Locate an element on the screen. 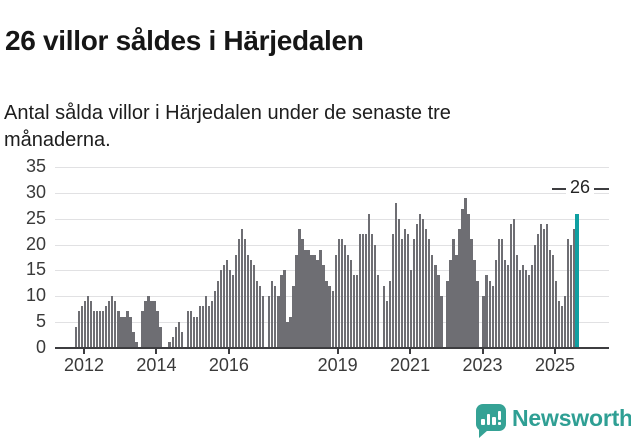  x-axis-line is located at coordinates (332, 347).